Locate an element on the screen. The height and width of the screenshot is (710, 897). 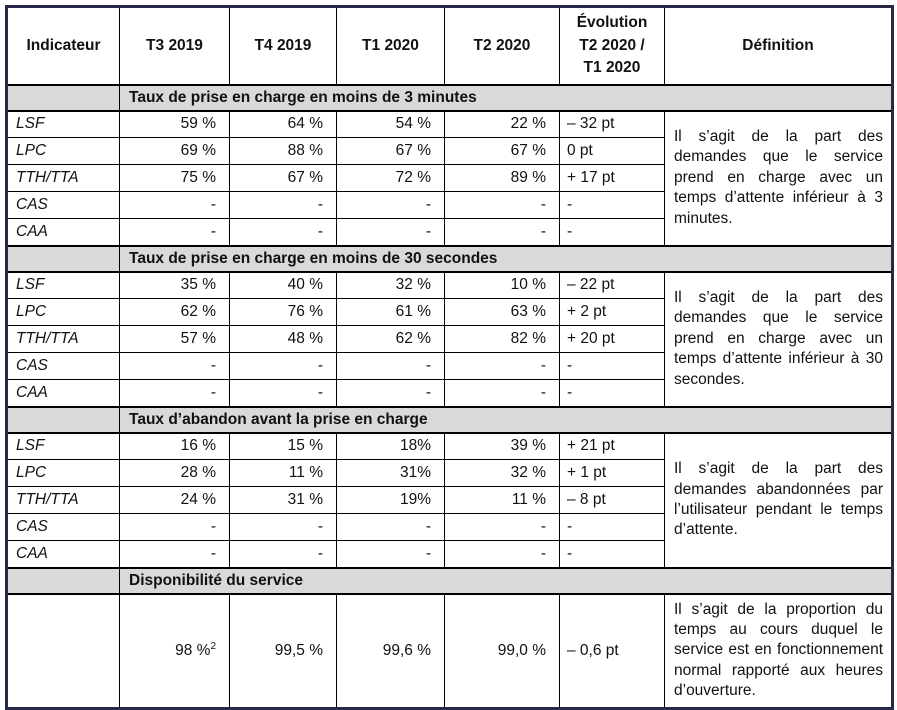
evolution-cell: 0 pt is located at coordinates (612, 151).